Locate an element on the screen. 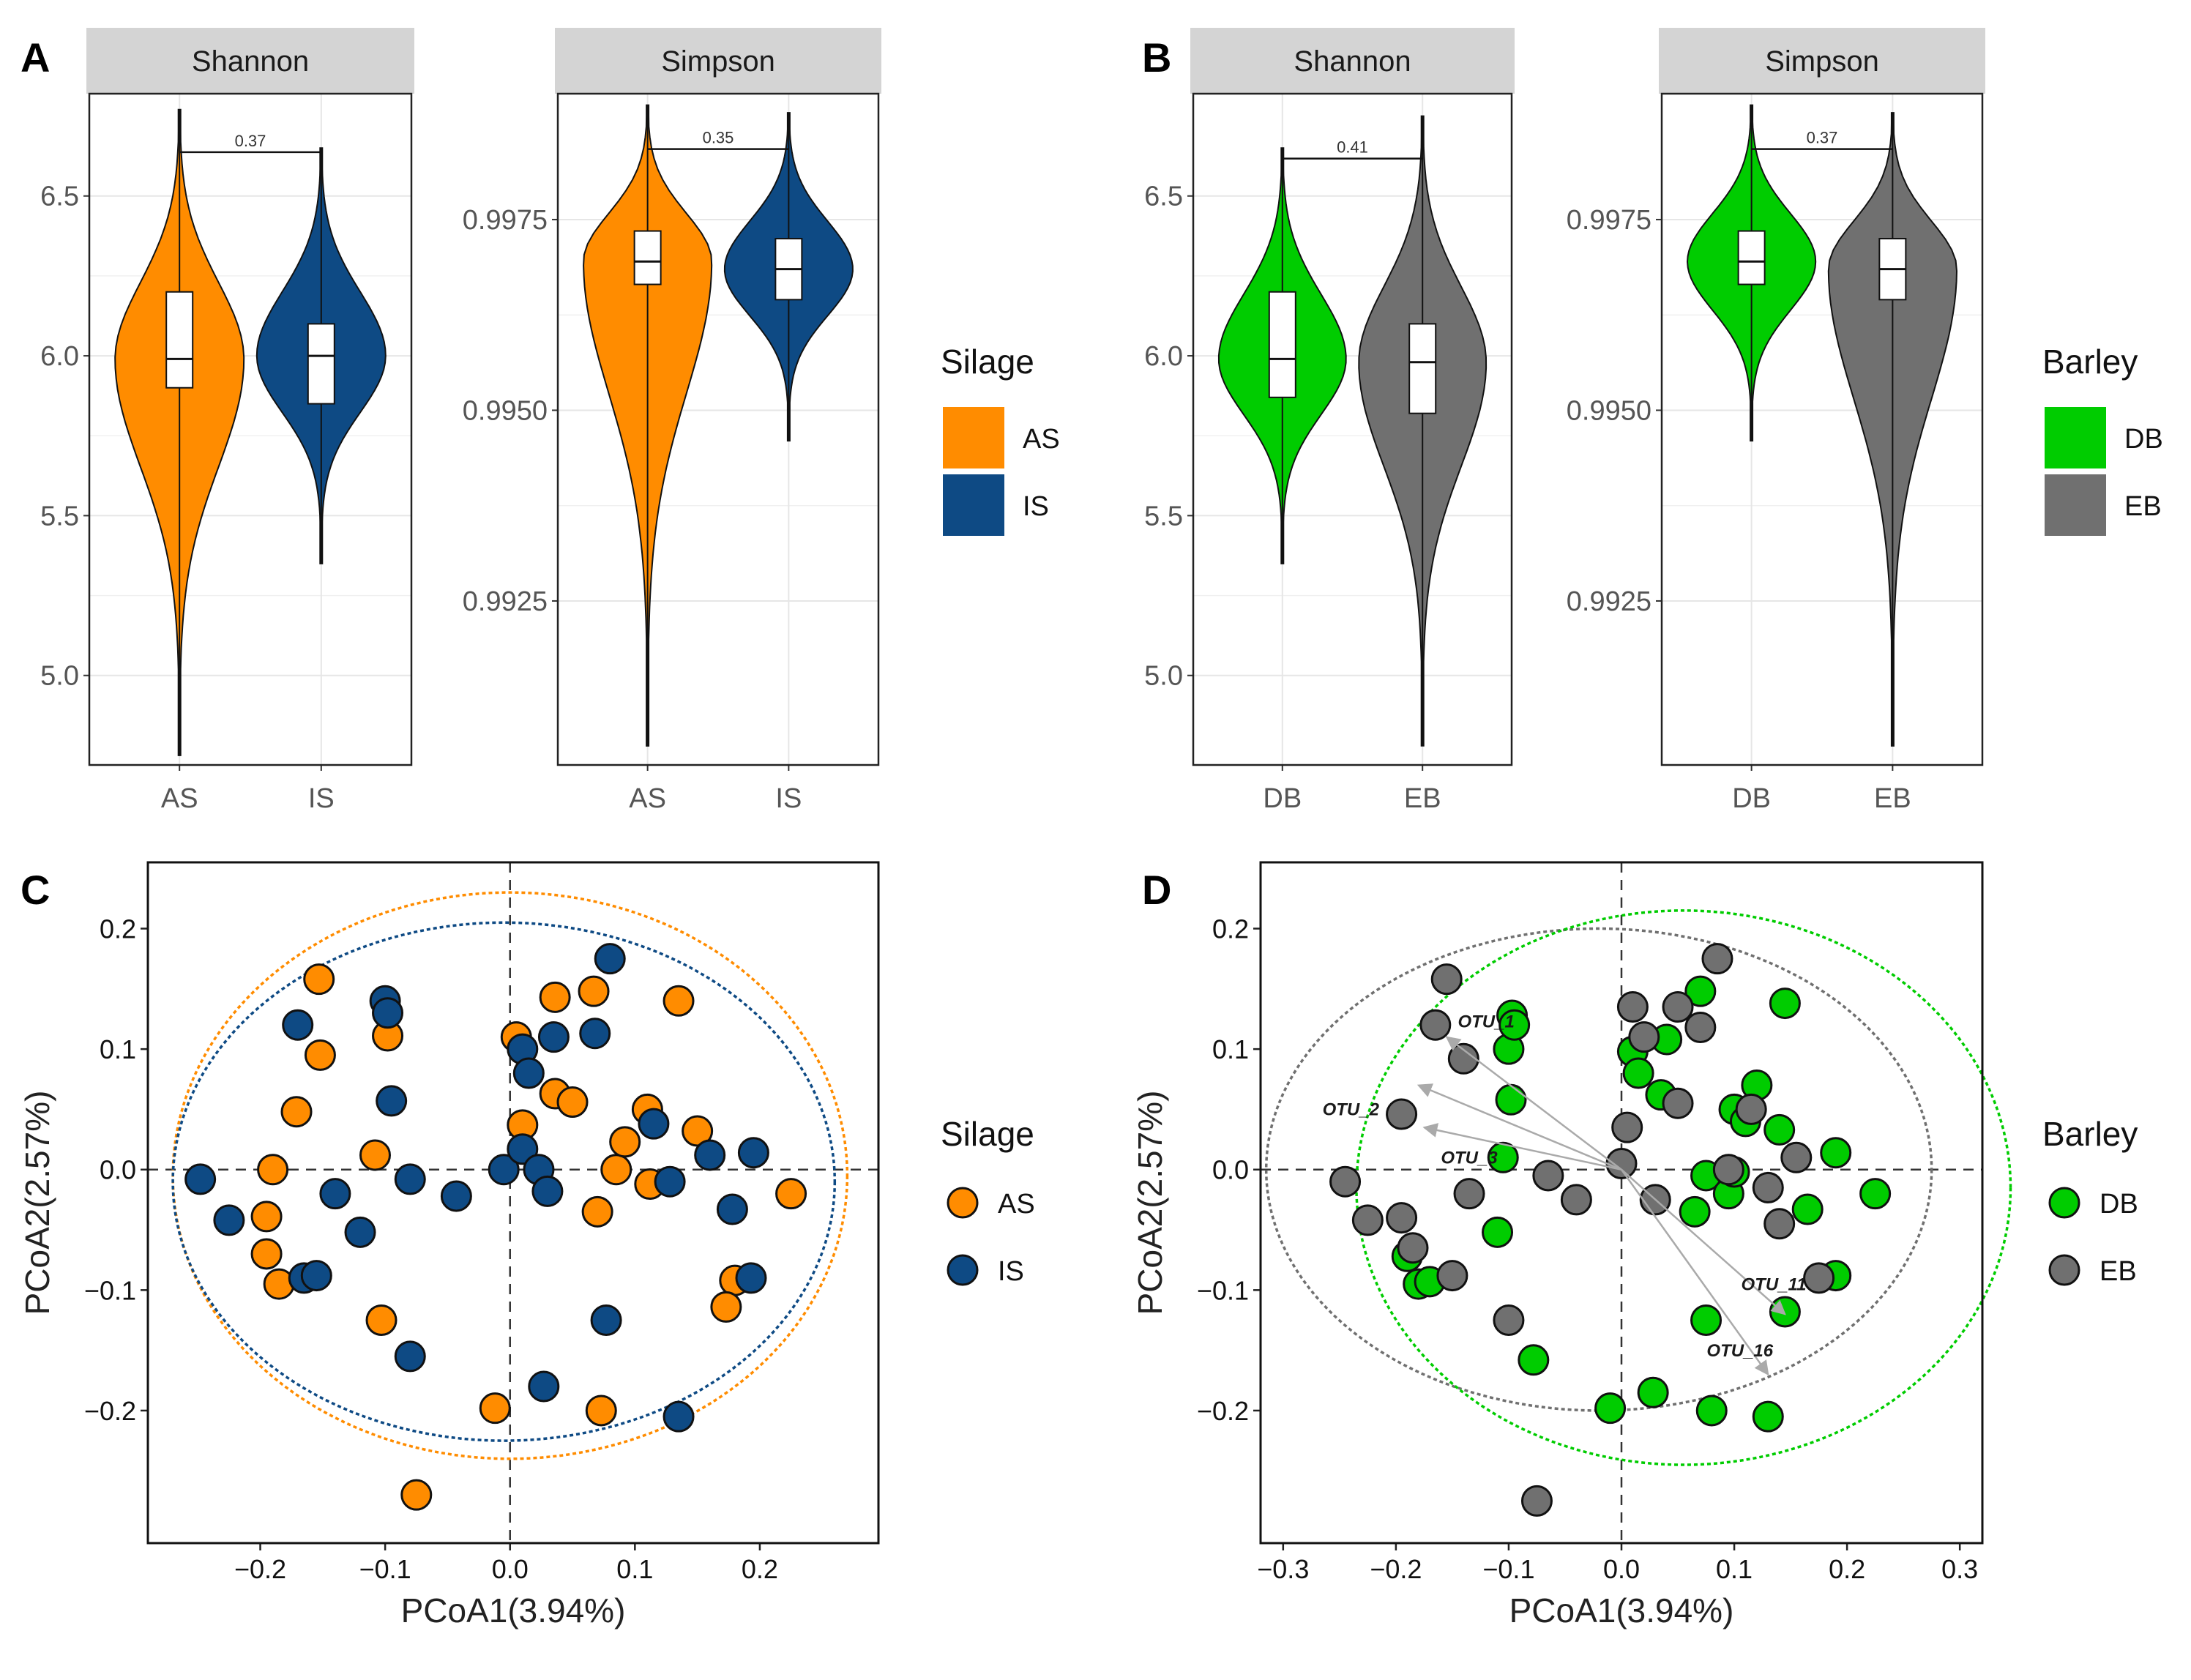  legend-label: DB is located at coordinates (2143, 439).